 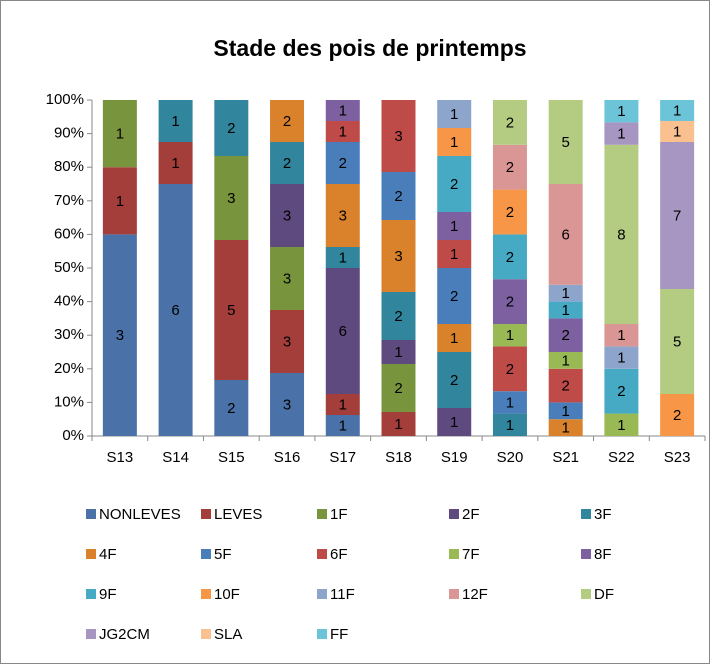 I want to click on y-tick-label: 20%, so click(x=69, y=368).